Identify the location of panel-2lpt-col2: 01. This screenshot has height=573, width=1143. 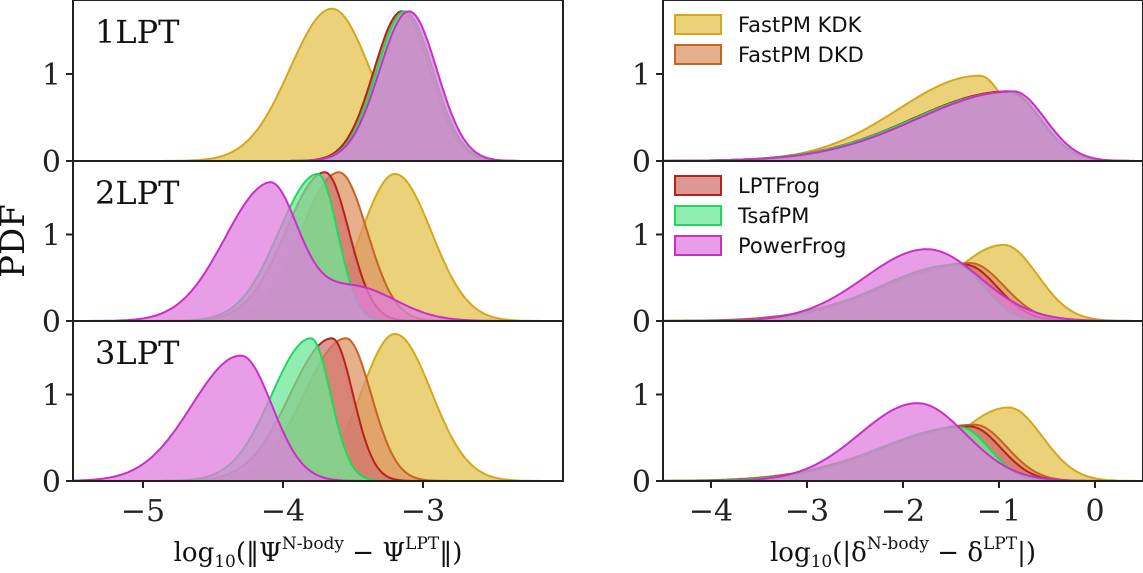
(887, 250).